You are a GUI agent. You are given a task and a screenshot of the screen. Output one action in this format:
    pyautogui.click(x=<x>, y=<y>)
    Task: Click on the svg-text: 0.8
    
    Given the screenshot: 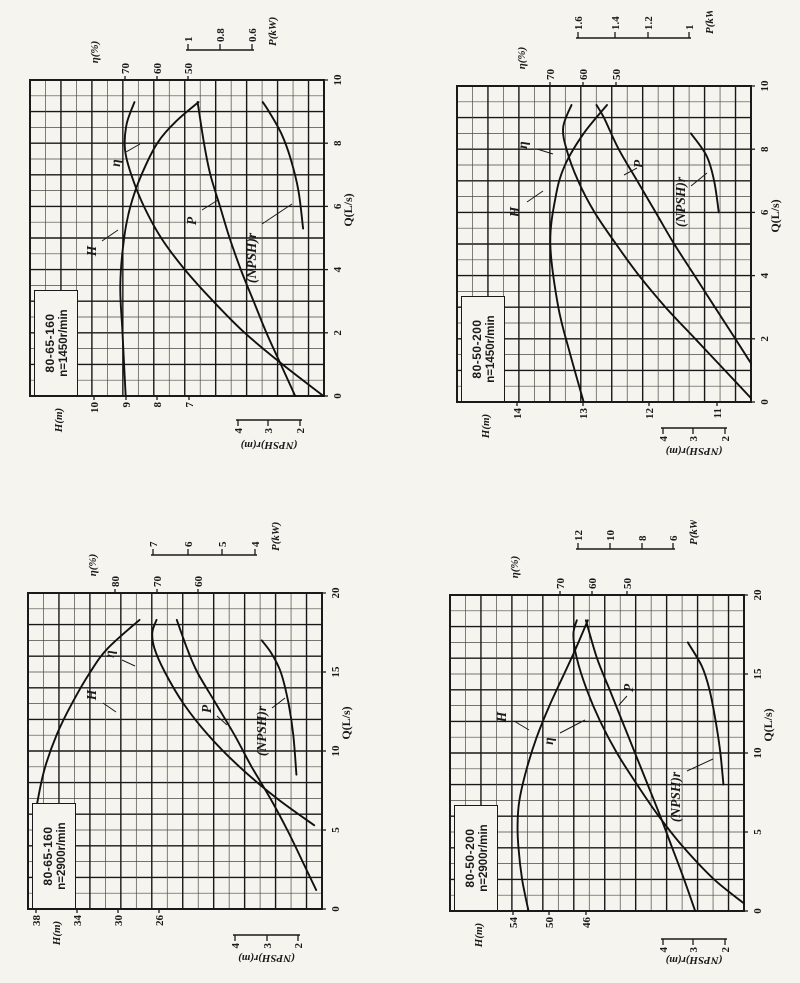 What is the action you would take?
    pyautogui.click(x=221, y=35)
    